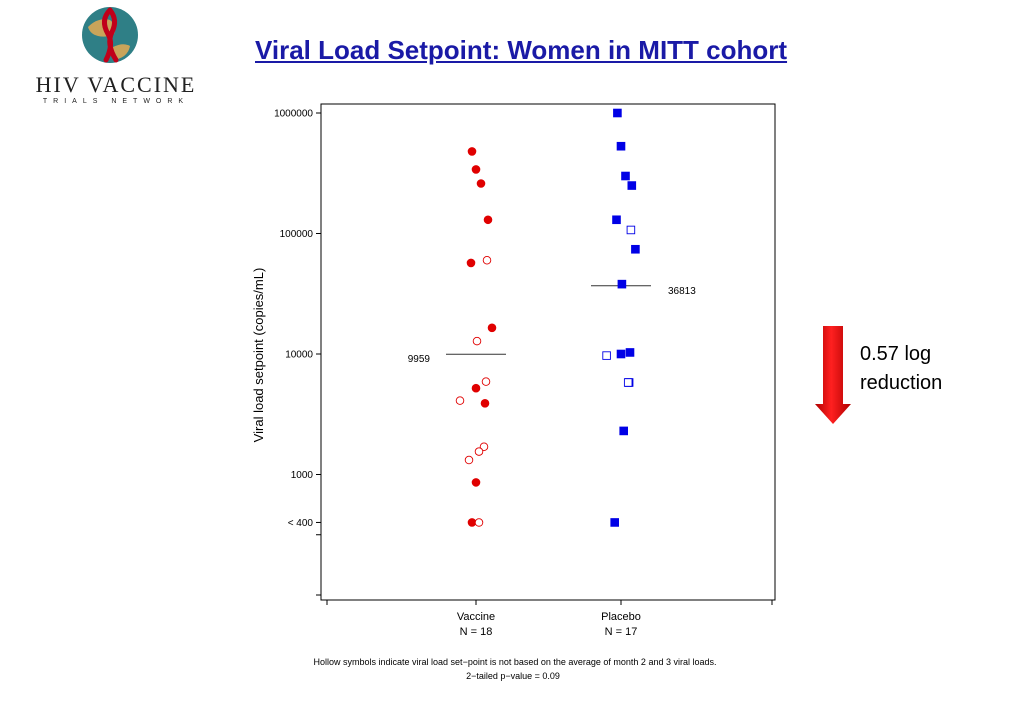  I want to click on hvtn-logo: HIV VACCINE TRIALS NETWORK, so click(108, 57).